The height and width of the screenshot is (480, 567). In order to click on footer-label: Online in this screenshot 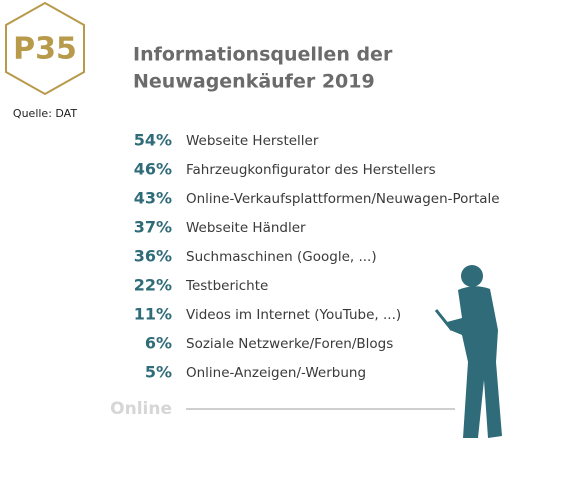, I will do `click(141, 409)`.